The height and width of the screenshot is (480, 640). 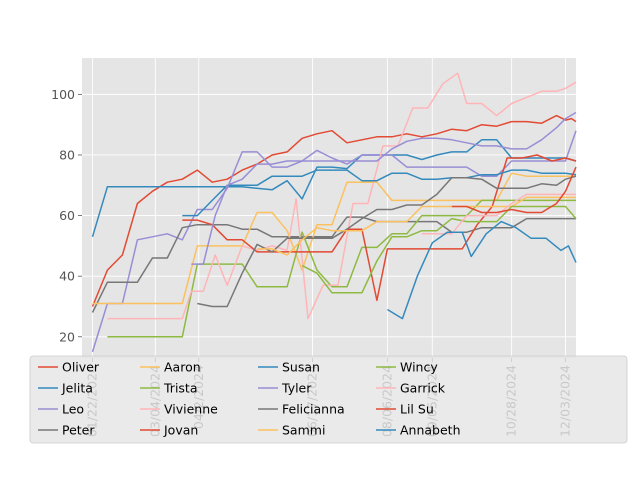 I want to click on series-line-sammi, so click(x=416, y=226).